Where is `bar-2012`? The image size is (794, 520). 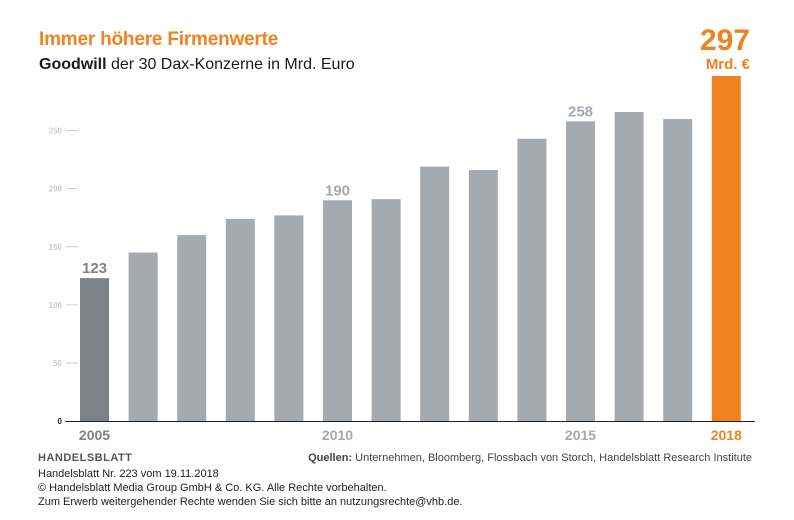
bar-2012 is located at coordinates (435, 293).